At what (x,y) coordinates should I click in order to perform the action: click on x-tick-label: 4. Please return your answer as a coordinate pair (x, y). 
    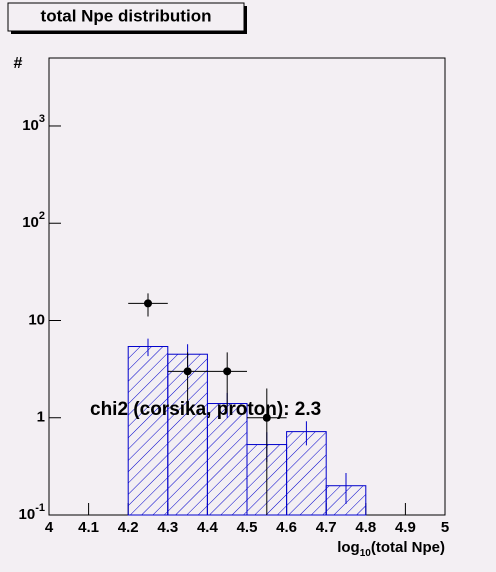
    Looking at the image, I should click on (49, 527).